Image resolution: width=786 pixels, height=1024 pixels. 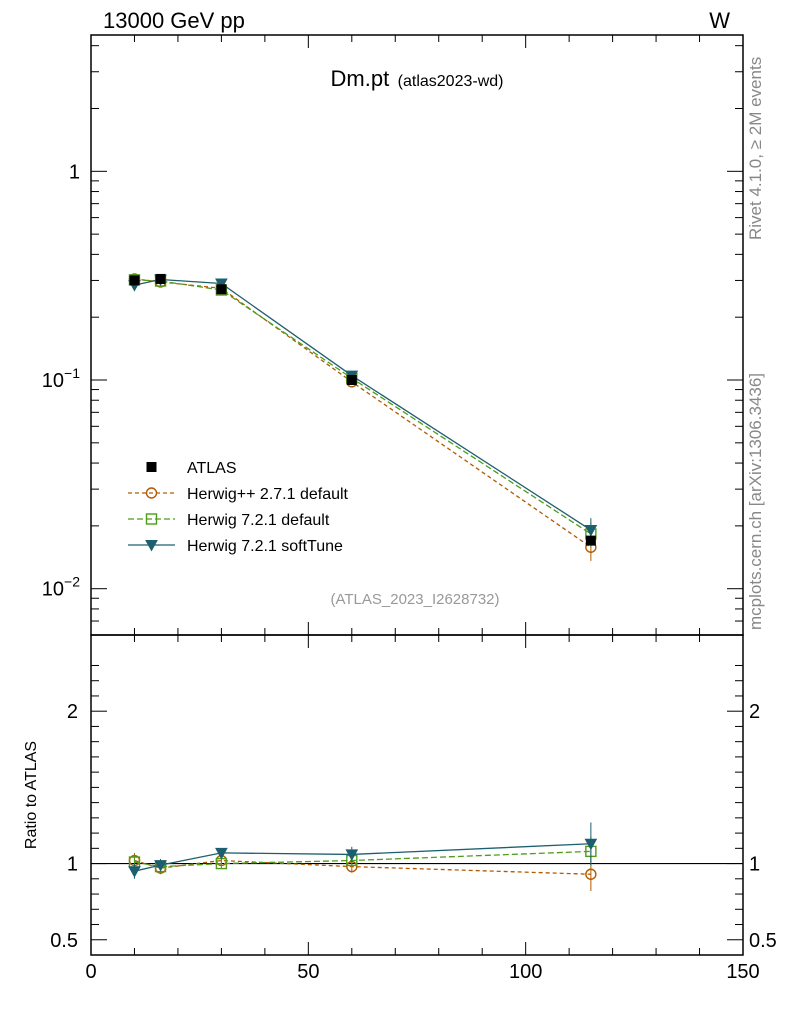 I want to click on x-tick-label: 100, so click(x=525, y=972).